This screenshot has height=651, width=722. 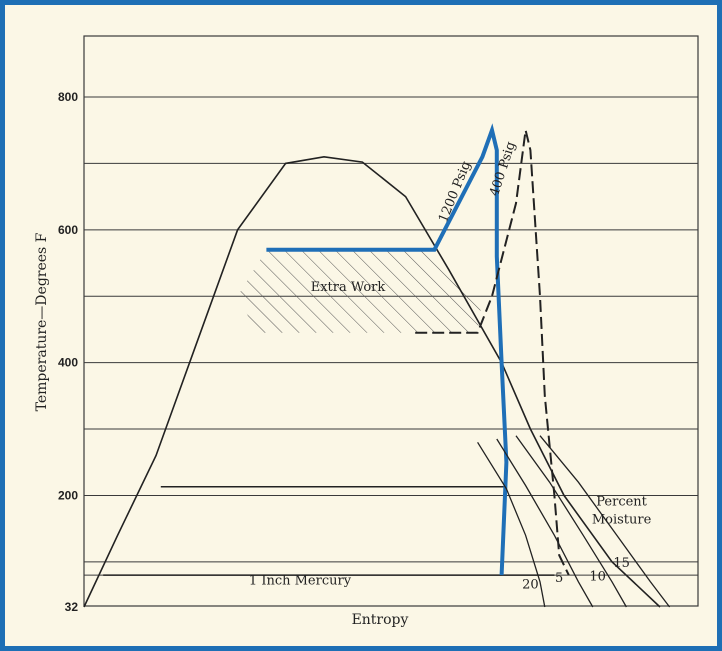 What do you see at coordinates (42, 321) in the screenshot?
I see `y-axis-label: Temperature—Degrees F` at bounding box center [42, 321].